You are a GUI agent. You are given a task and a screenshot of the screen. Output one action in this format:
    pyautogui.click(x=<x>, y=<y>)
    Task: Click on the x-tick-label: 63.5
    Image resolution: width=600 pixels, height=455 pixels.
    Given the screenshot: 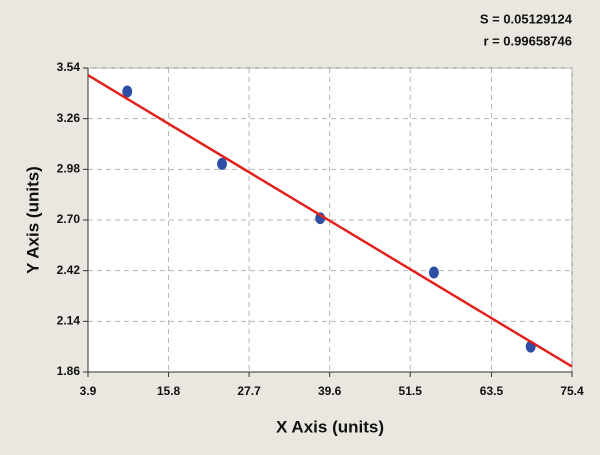 What is the action you would take?
    pyautogui.click(x=492, y=391)
    